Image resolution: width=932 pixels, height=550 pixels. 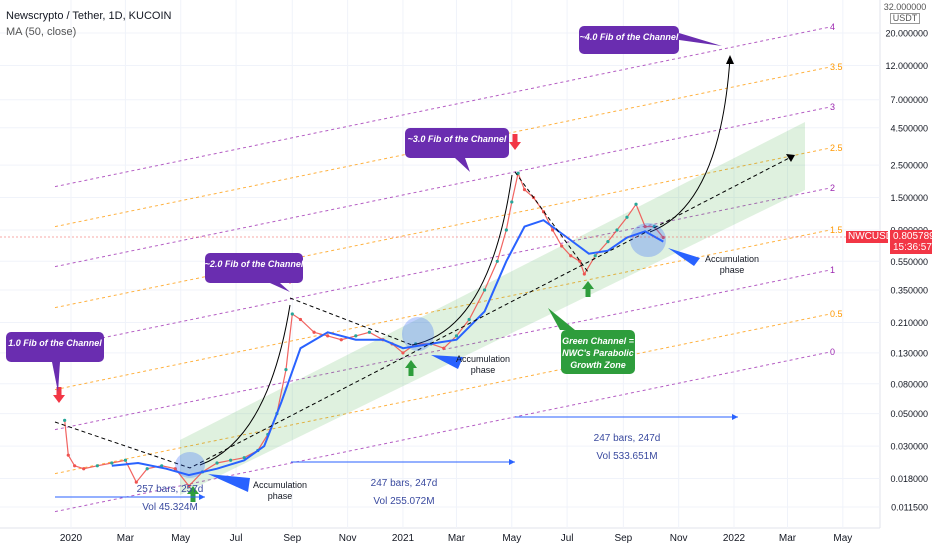 What do you see at coordinates (909, 508) in the screenshot?
I see `y-tick-label: 0.011500` at bounding box center [909, 508].